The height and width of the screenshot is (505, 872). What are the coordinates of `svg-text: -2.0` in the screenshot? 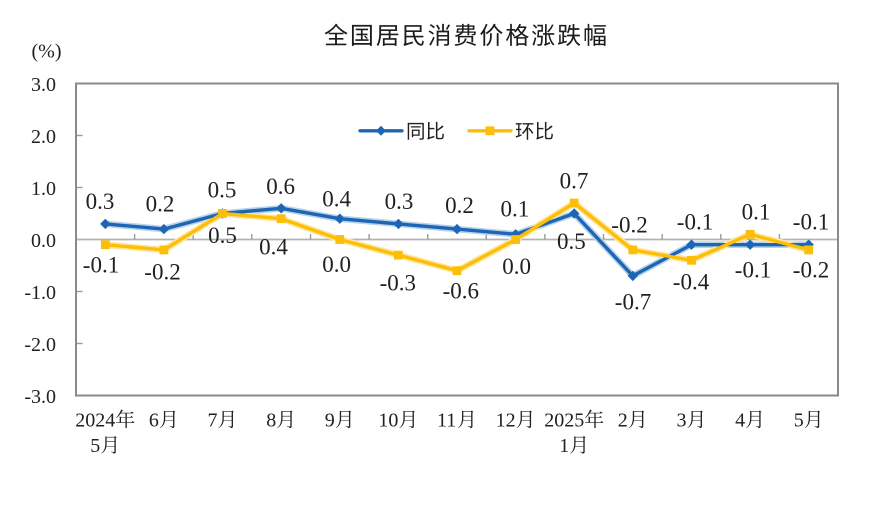 It's located at (40, 345).